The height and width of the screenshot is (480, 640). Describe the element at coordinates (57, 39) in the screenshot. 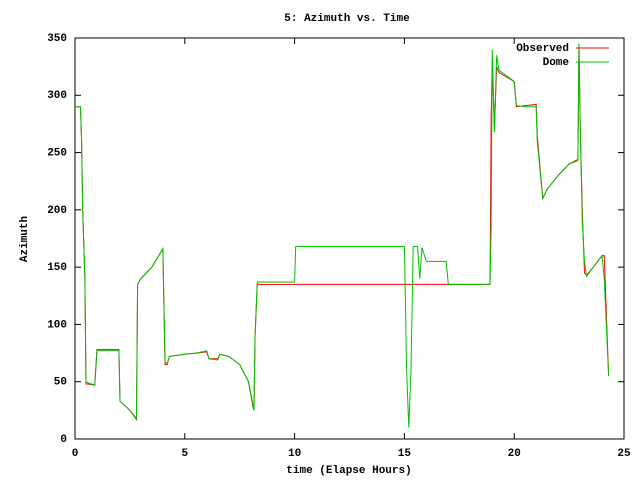

I see `y-tick-label: 350` at that location.